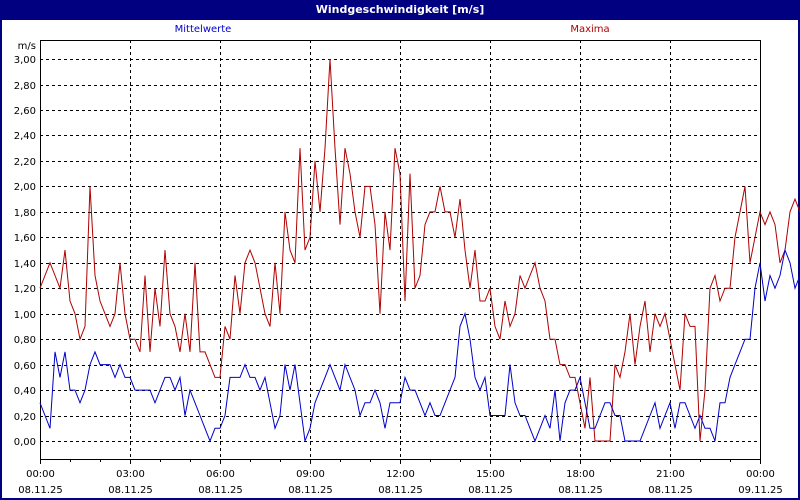  I want to click on x-tick-time: 12:00, so click(400, 474).